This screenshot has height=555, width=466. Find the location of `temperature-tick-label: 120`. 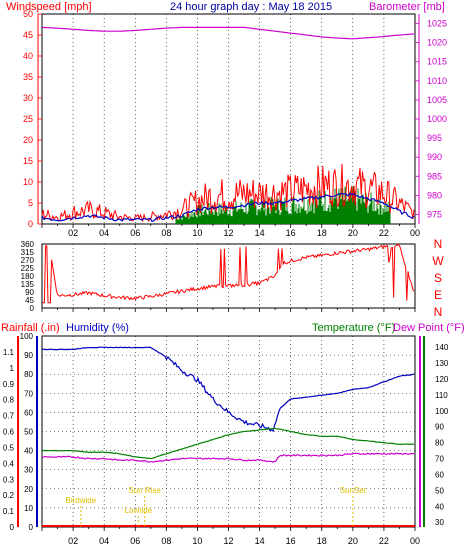

temperature-tick-label: 120 is located at coordinates (442, 379).